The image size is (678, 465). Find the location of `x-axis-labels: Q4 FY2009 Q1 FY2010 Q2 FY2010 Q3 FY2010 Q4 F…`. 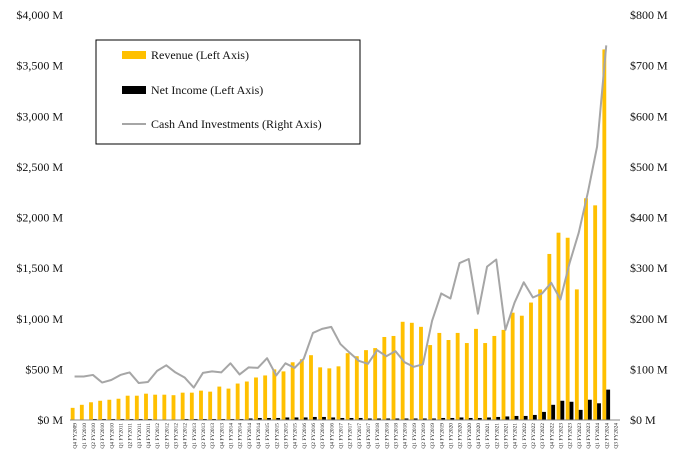

x-axis-labels: Q4 FY2009 Q1 FY2010 Q2 FY2010 Q3 FY2010 Q4 F… is located at coordinates (346, 436).